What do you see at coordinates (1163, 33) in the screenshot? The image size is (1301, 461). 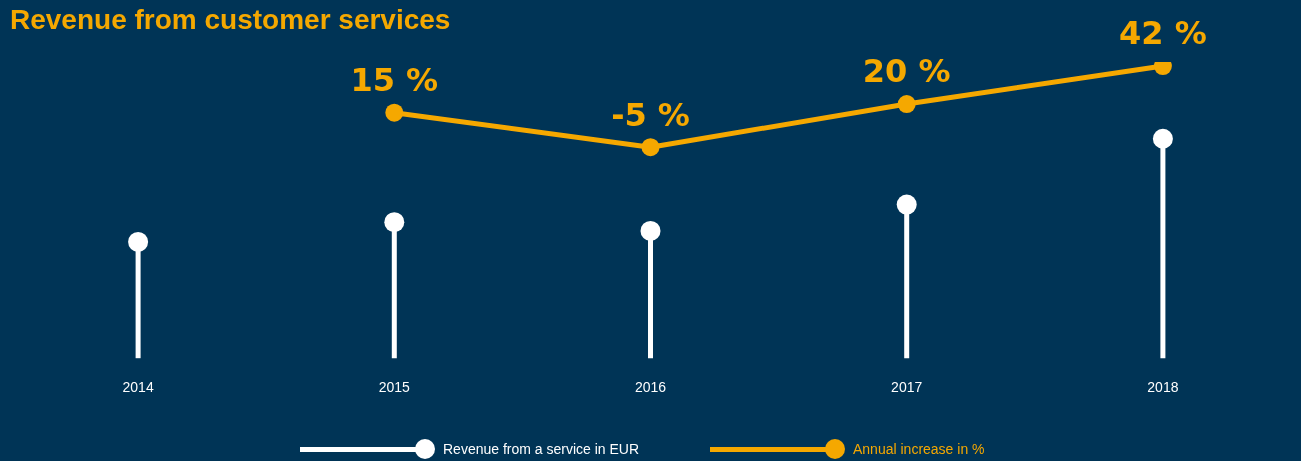 I see `data-label: 42 %` at bounding box center [1163, 33].